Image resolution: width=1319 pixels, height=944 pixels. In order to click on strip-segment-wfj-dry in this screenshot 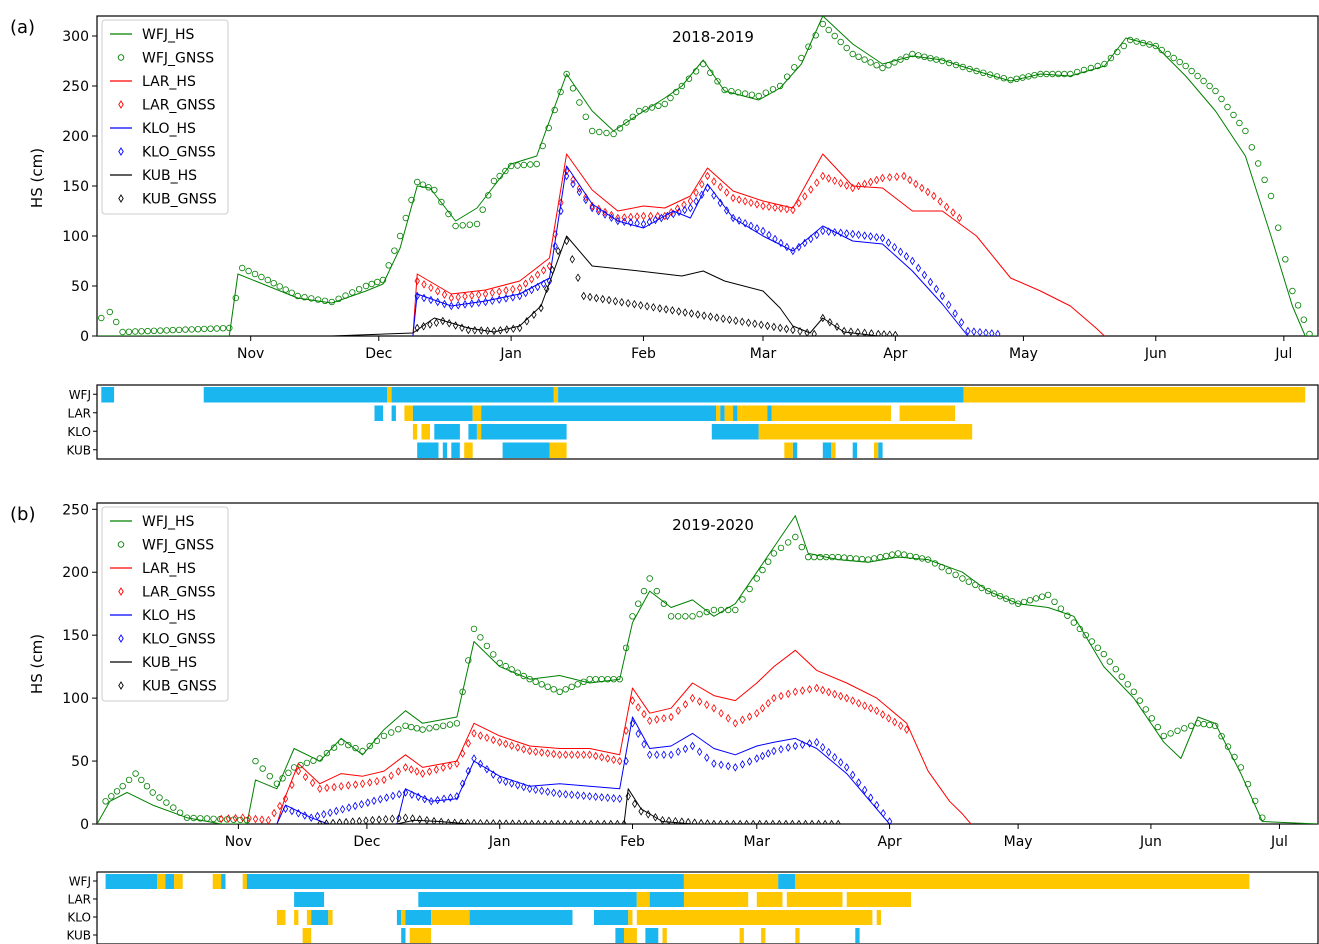, I will do `click(295, 395)`.